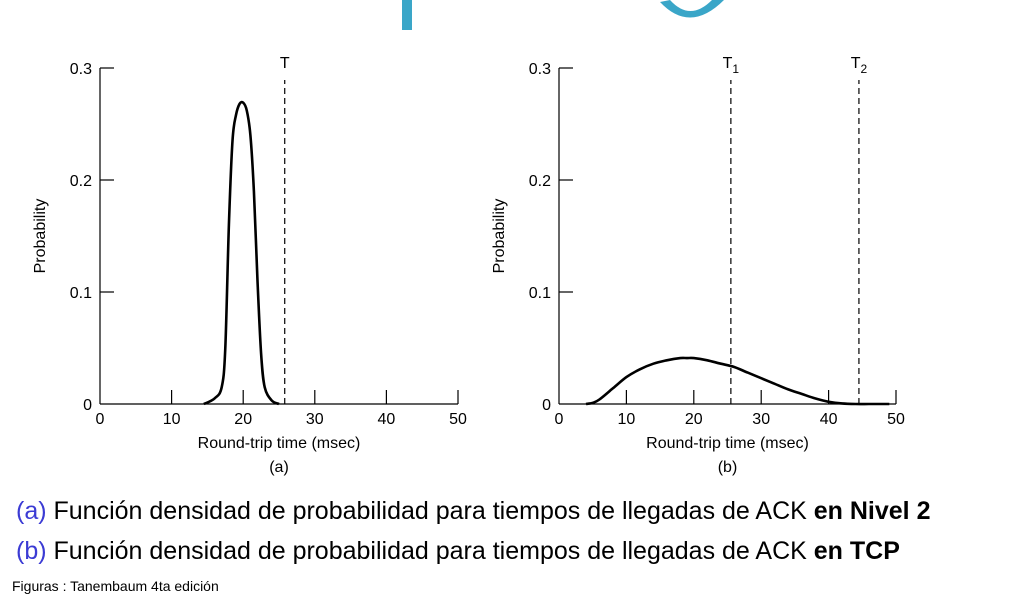 The image size is (1014, 599). Describe the element at coordinates (735, 69) in the screenshot. I see `threshold-subscript: 1` at that location.